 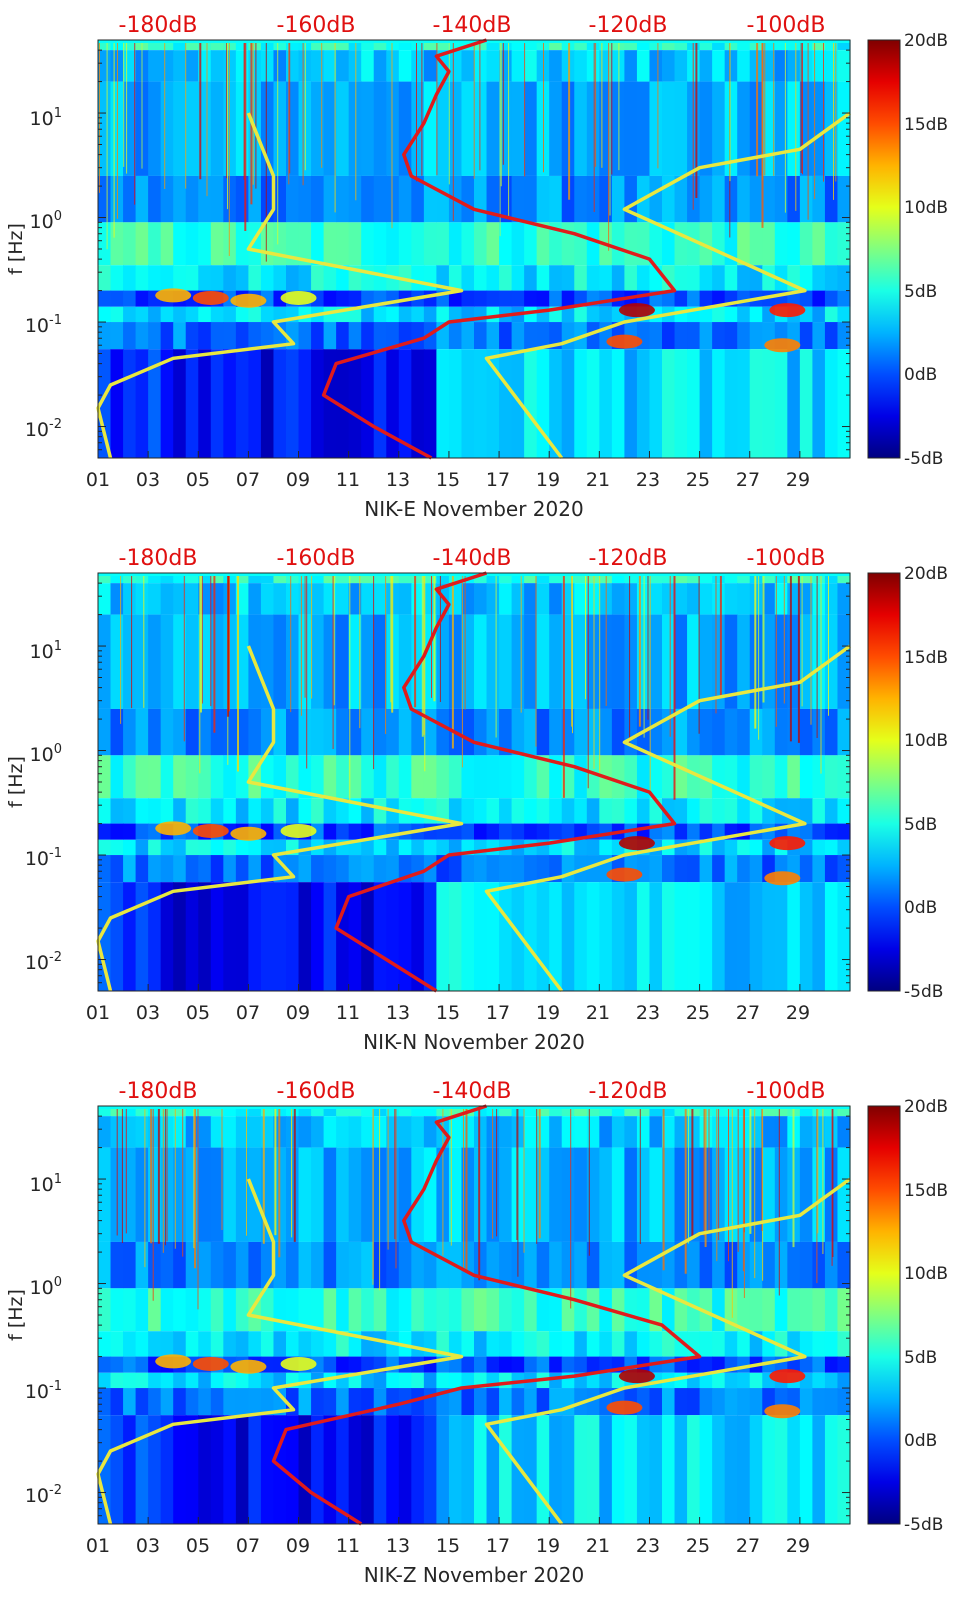 What do you see at coordinates (648, 1546) in the screenshot?
I see `x-tick-label: 23` at bounding box center [648, 1546].